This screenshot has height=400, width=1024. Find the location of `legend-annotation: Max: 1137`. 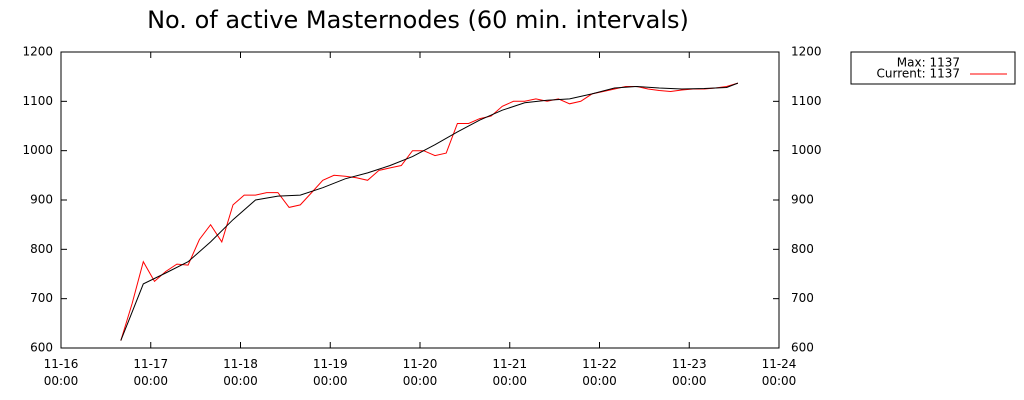

legend-annotation: Max: 1137 is located at coordinates (928, 63).